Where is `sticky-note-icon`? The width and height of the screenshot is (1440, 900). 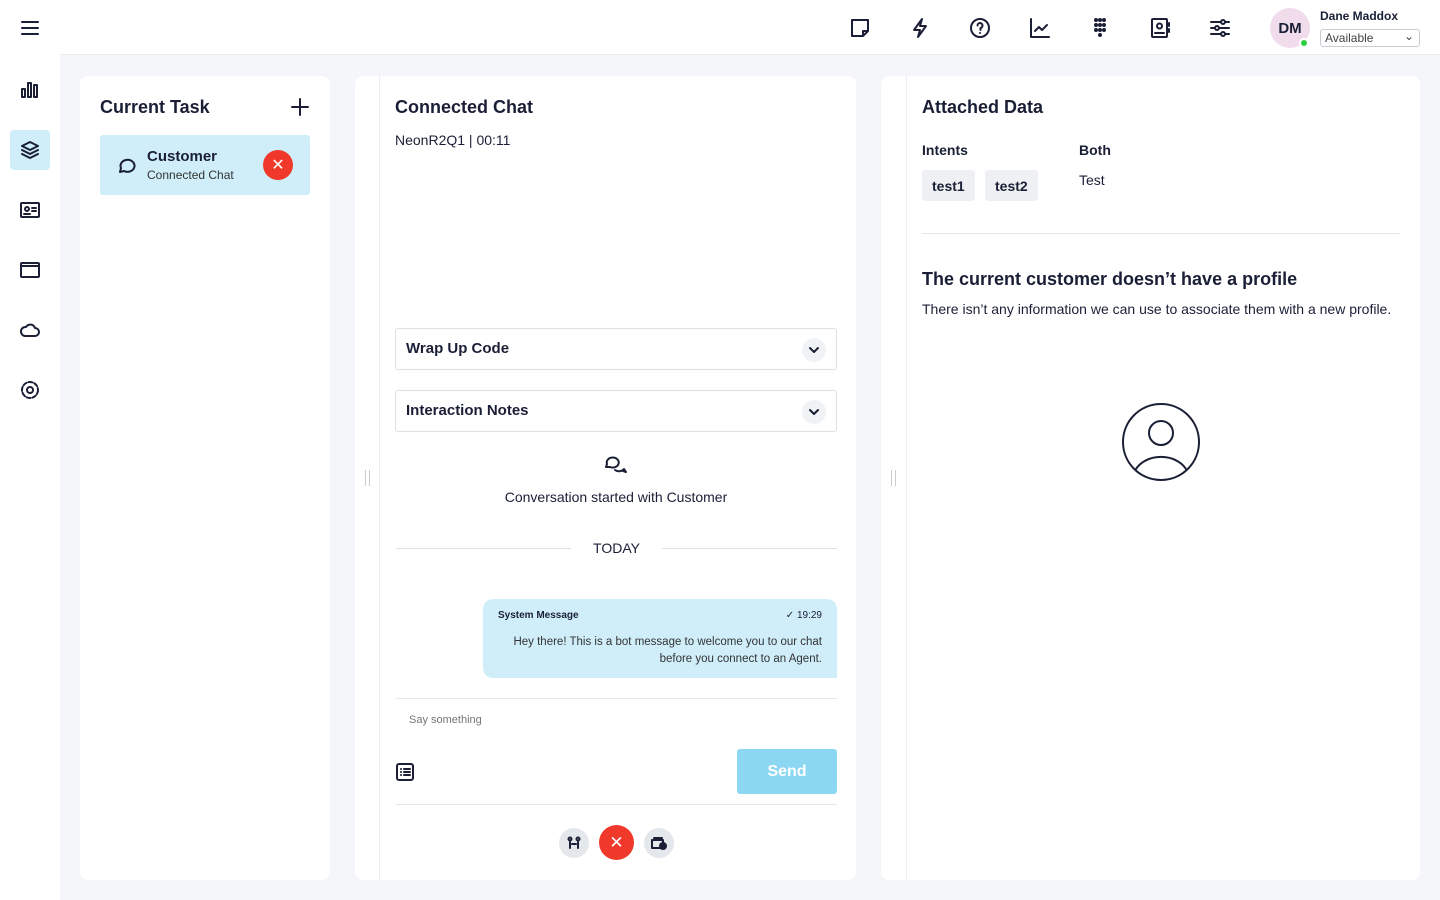 sticky-note-icon is located at coordinates (860, 28).